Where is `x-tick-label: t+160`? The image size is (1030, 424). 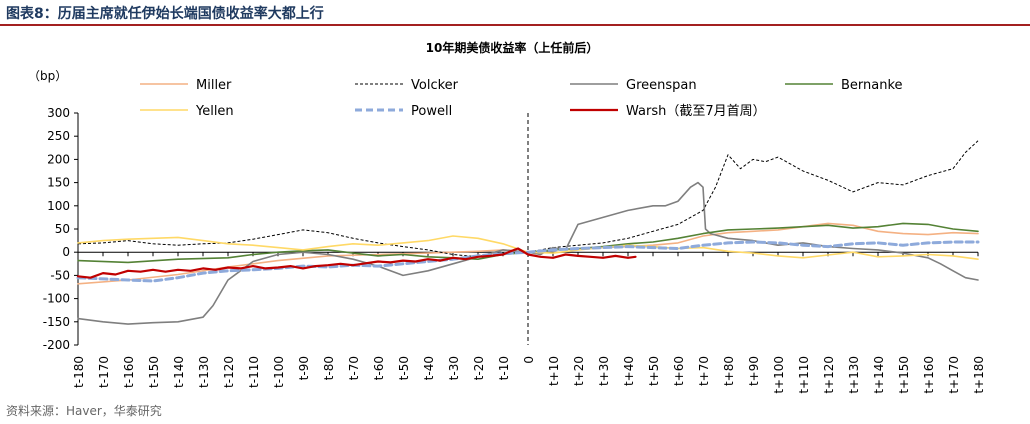 x-tick-label: t+160 is located at coordinates (929, 375).